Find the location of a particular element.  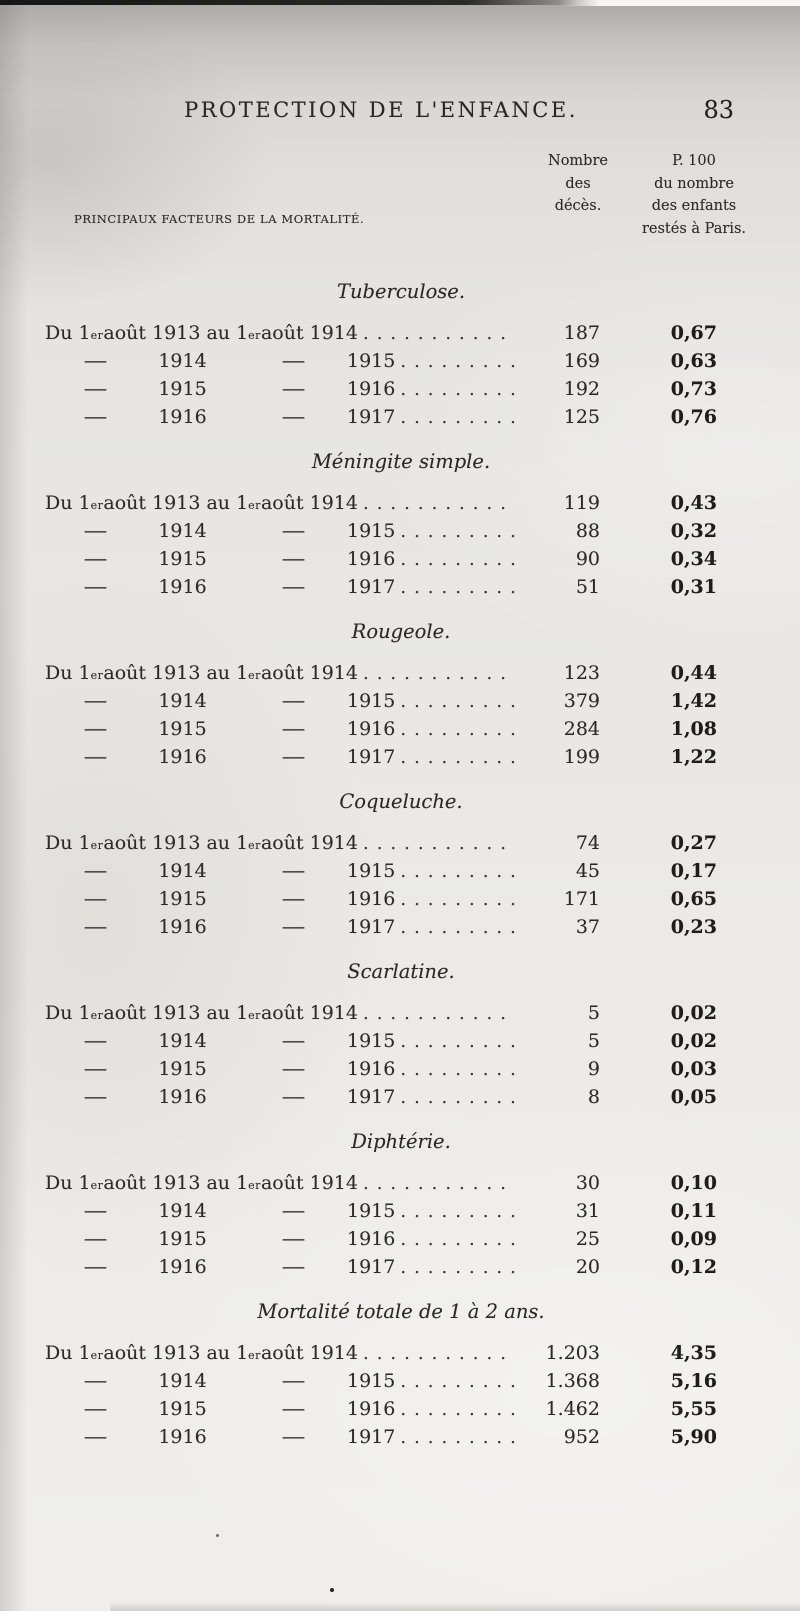

rate-value: 0,31 is located at coordinates (693, 587).